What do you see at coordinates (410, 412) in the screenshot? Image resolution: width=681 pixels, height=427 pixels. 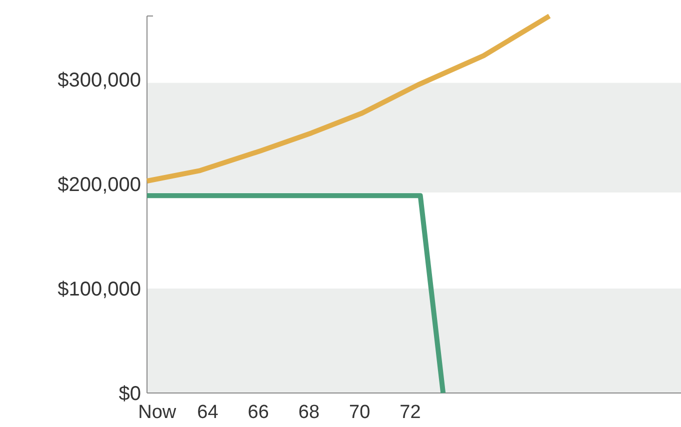 I see `x-tick-label: 72` at bounding box center [410, 412].